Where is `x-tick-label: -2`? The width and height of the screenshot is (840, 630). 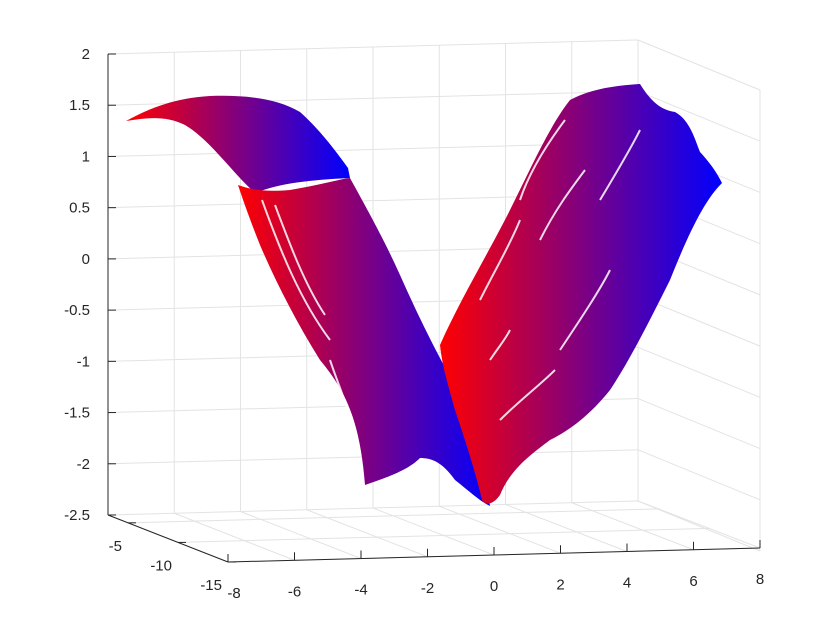
x-tick-label: -2 is located at coordinates (427, 588).